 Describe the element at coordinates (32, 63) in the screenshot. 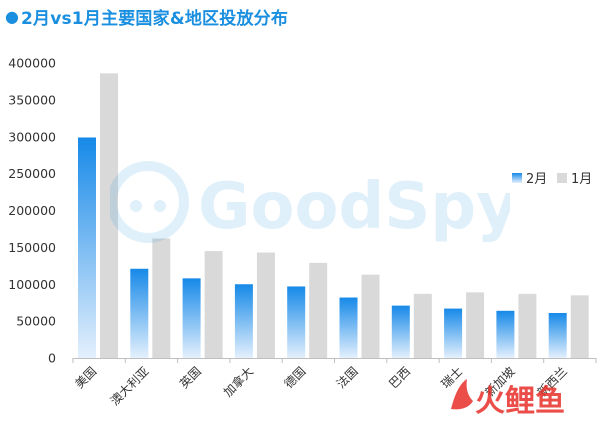

I see `y-tick-label: 400000` at that location.